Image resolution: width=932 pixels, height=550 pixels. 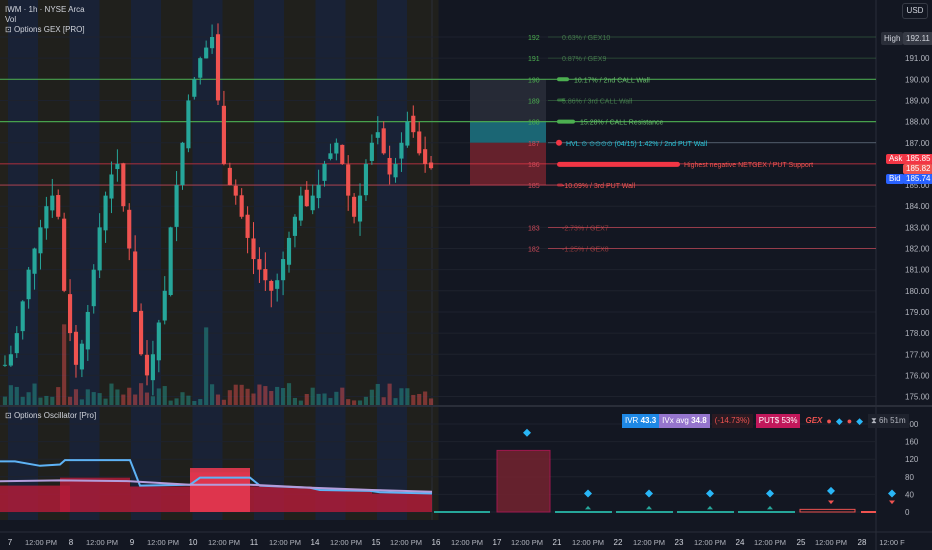 I want to click on ask-value-badge: 185.85, so click(x=917, y=159).